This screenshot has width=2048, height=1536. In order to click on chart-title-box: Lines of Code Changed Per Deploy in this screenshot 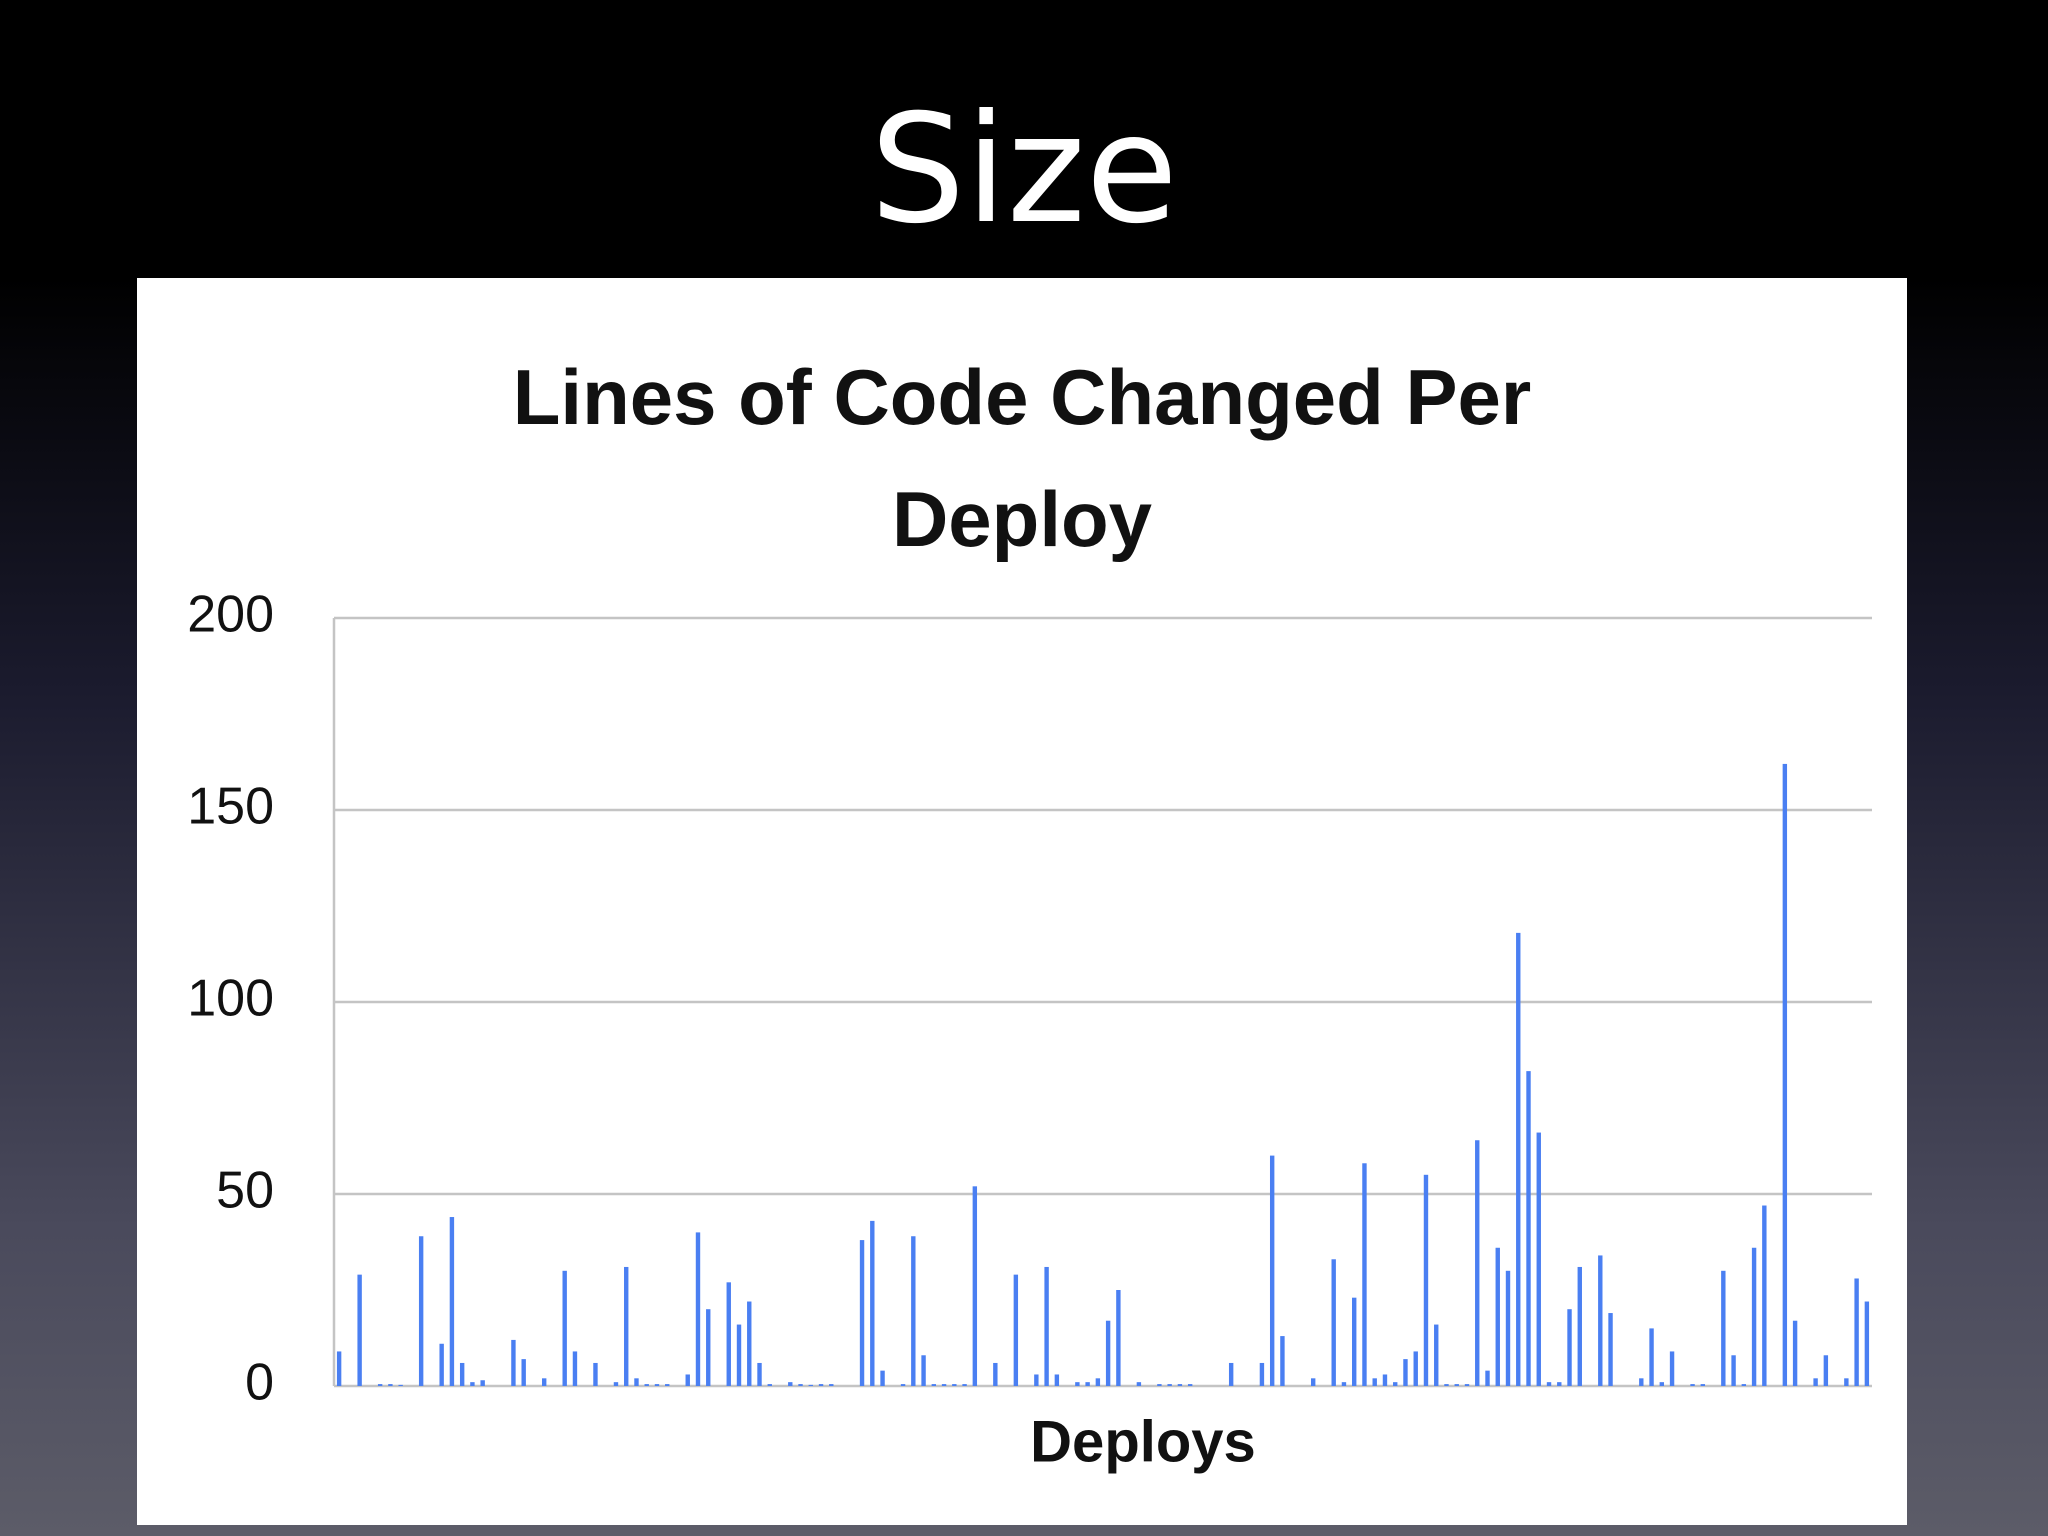, I will do `click(1022, 458)`.